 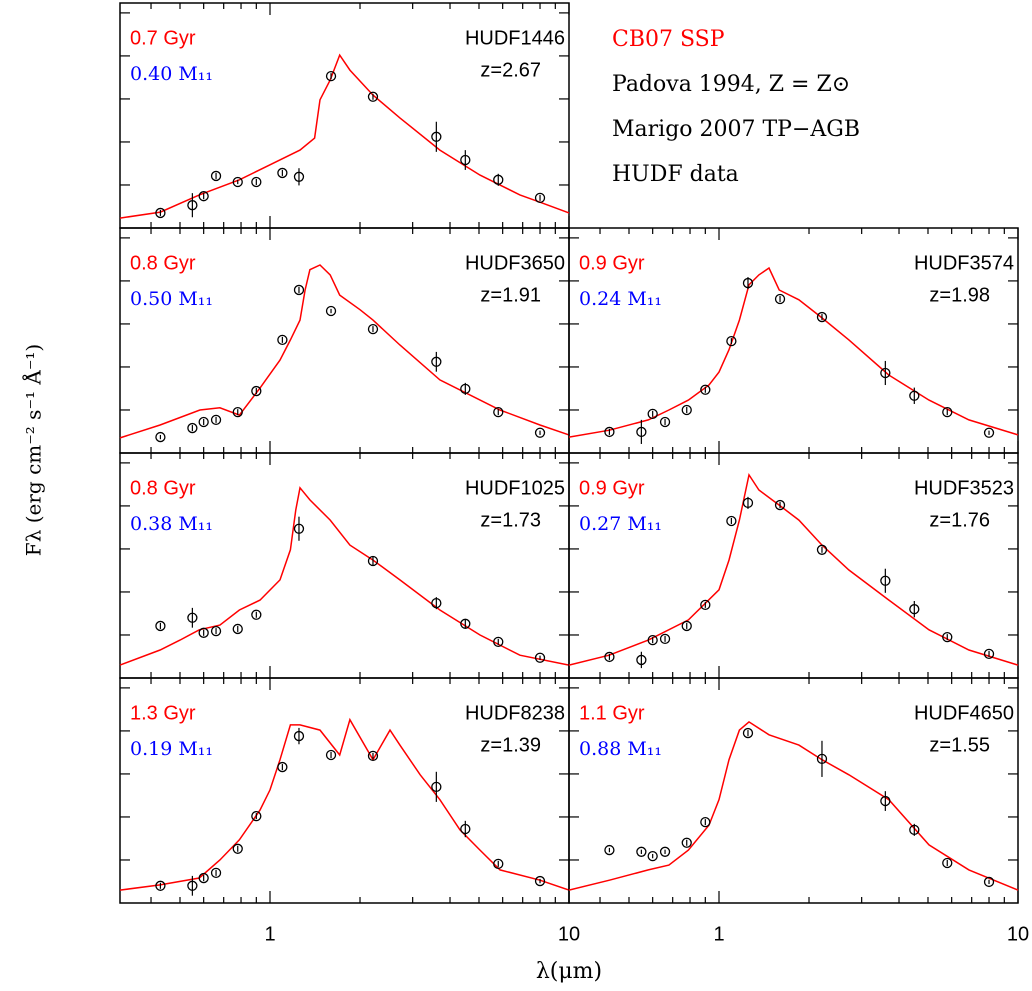 What do you see at coordinates (515, 713) in the screenshot?
I see `galaxy-name: HUDF8238` at bounding box center [515, 713].